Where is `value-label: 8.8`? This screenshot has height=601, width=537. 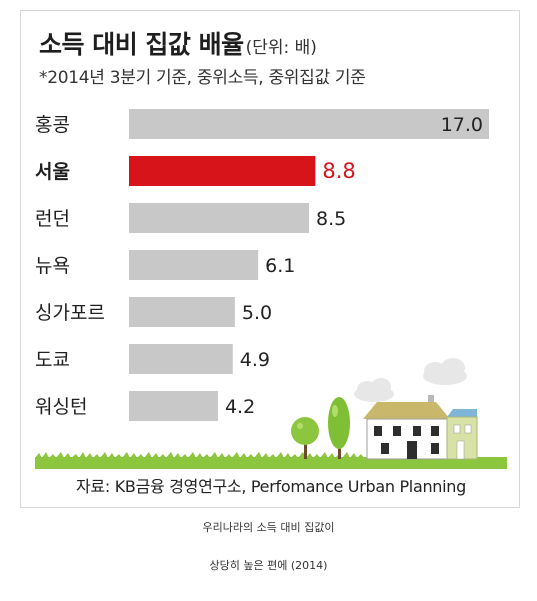 value-label: 8.8 is located at coordinates (338, 171).